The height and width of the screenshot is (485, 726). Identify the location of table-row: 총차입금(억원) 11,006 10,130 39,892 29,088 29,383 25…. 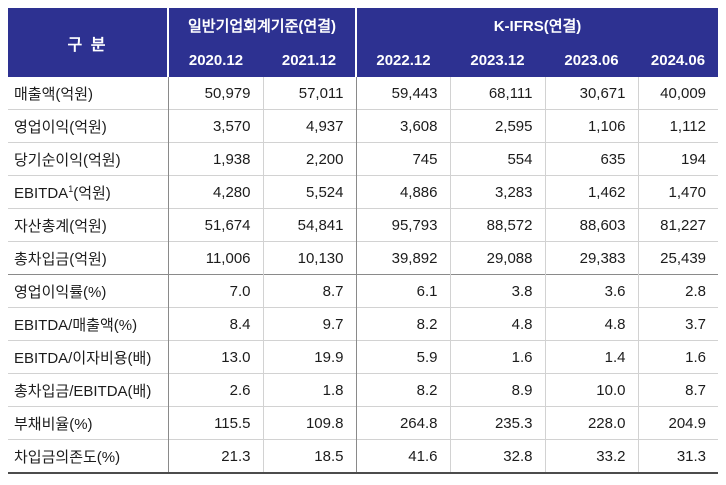
(363, 258).